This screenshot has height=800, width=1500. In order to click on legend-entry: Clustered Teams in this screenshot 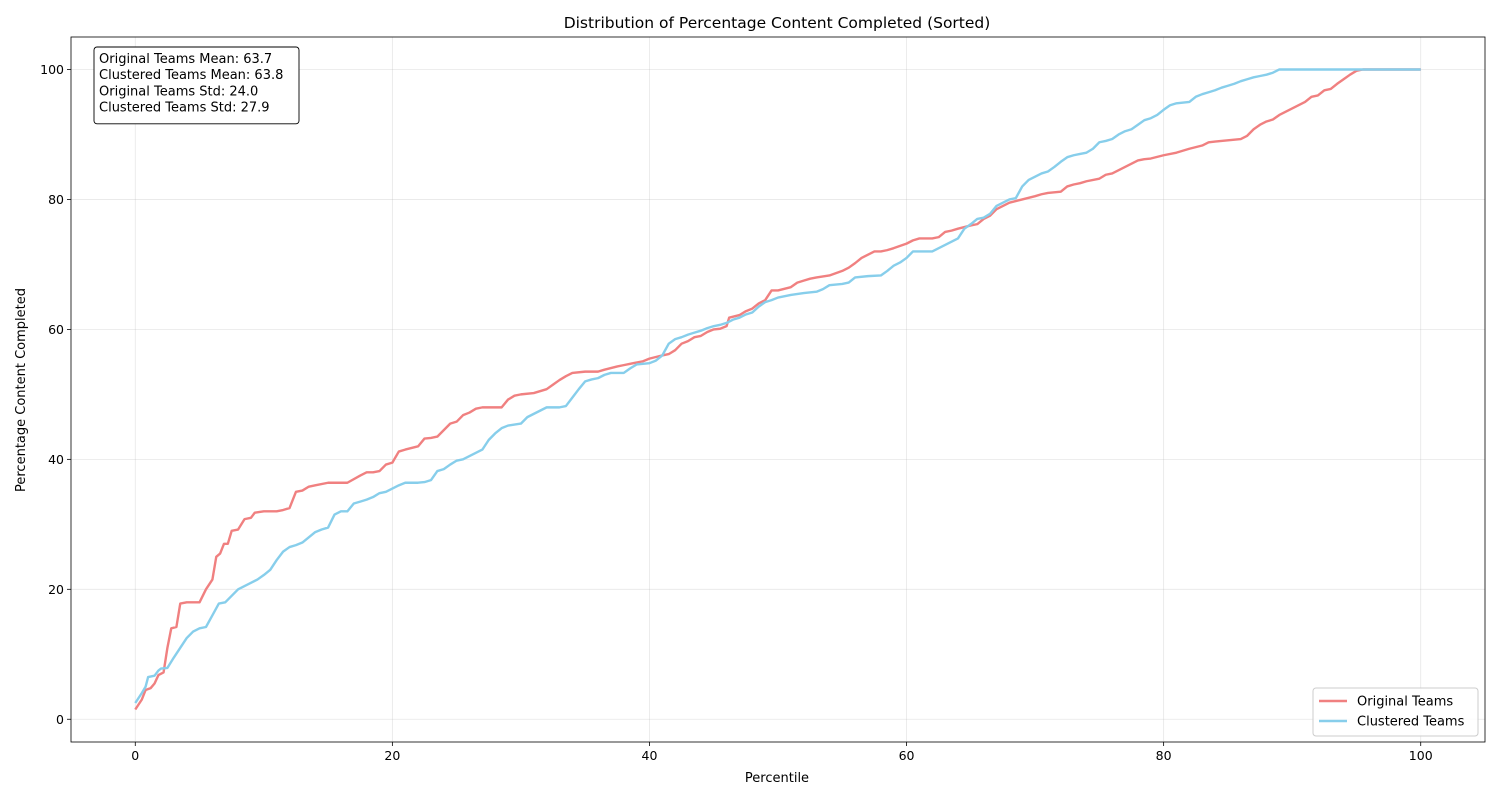, I will do `click(1411, 722)`.